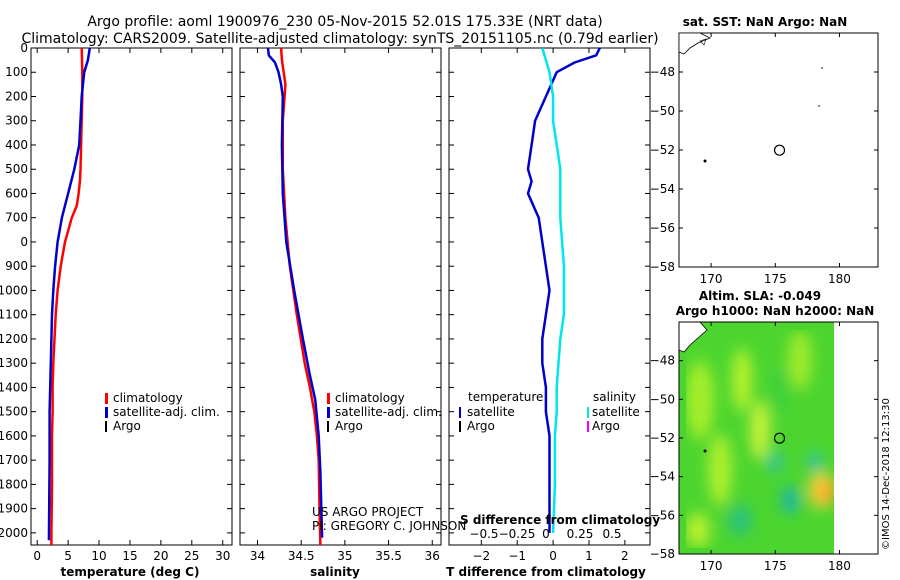  I want to click on sst-marks, so click(779, 150).